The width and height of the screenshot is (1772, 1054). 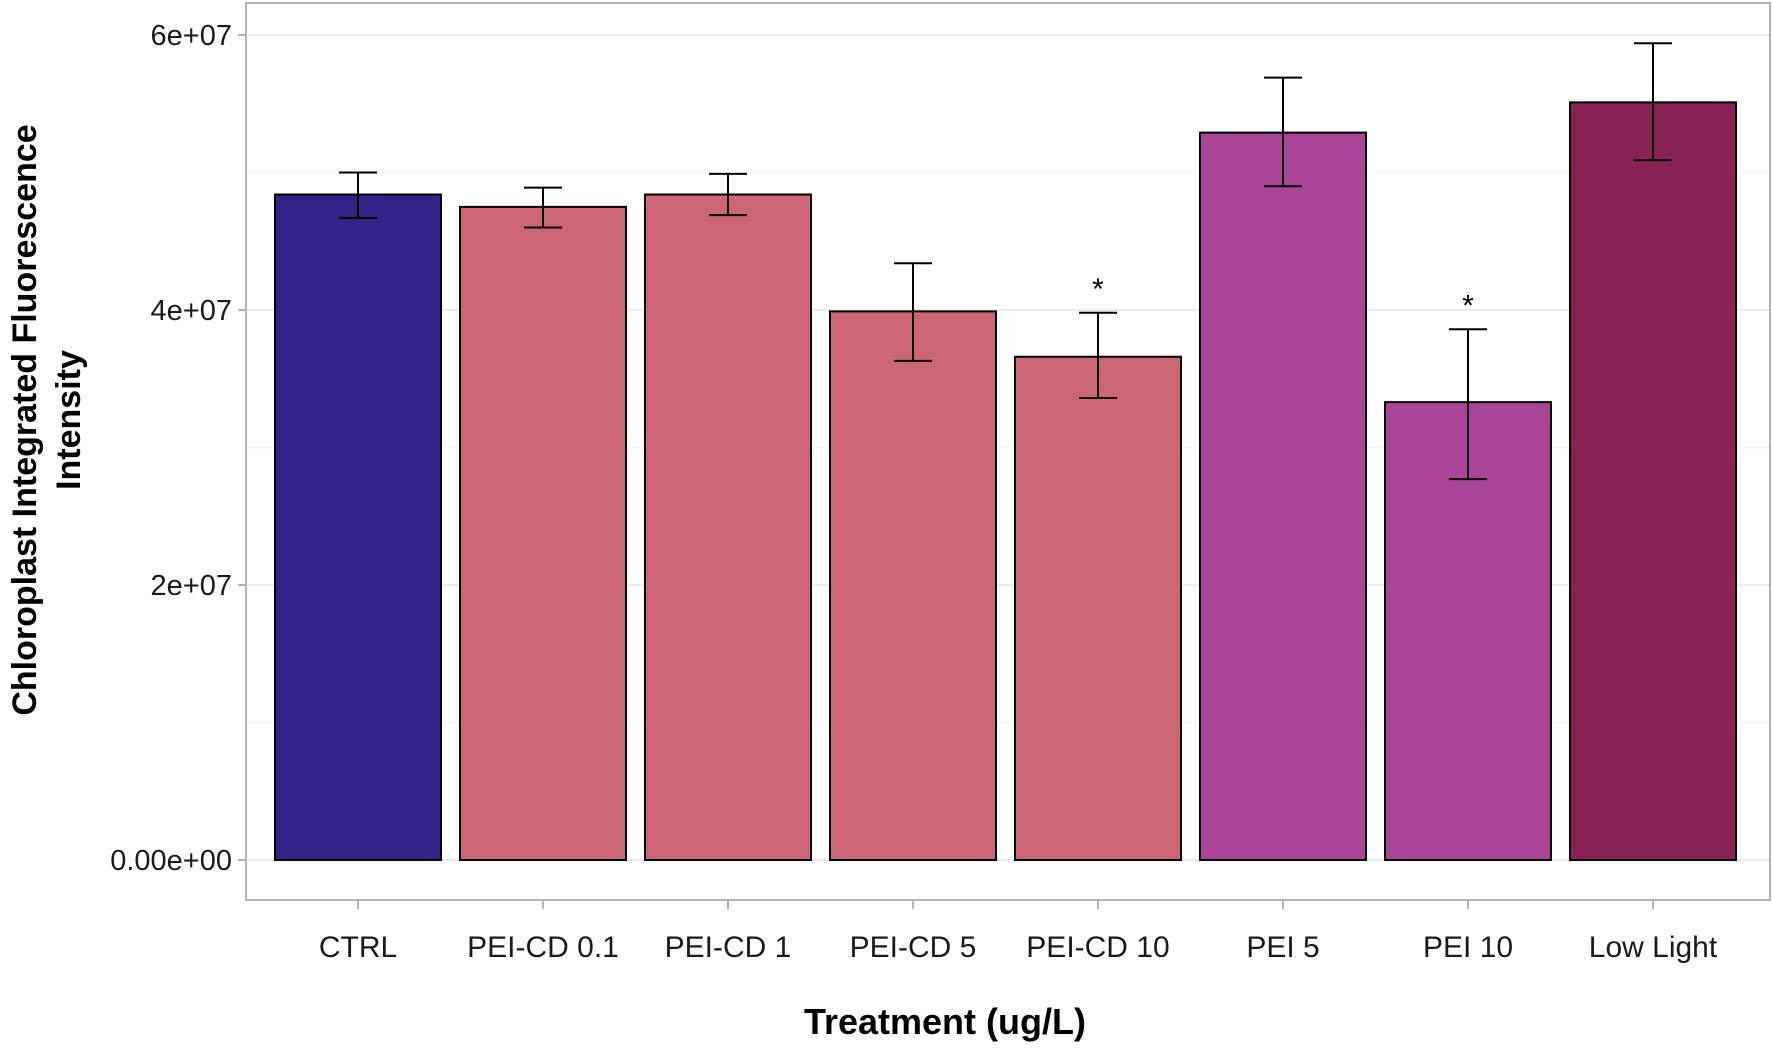 What do you see at coordinates (25, 419) in the screenshot?
I see `y-axis-label-line1: Chloroplast Integrated Fluorescence` at bounding box center [25, 419].